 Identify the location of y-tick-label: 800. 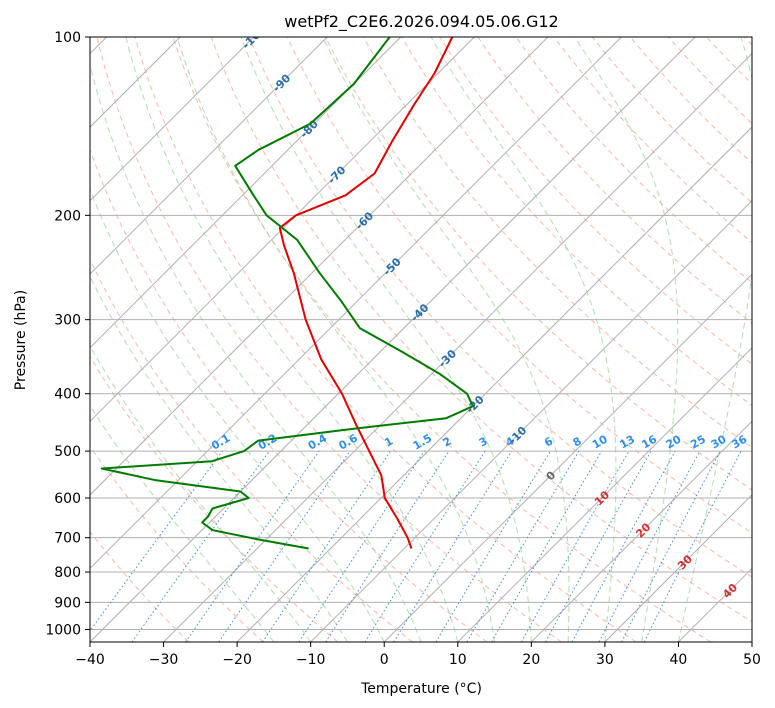
(67, 573).